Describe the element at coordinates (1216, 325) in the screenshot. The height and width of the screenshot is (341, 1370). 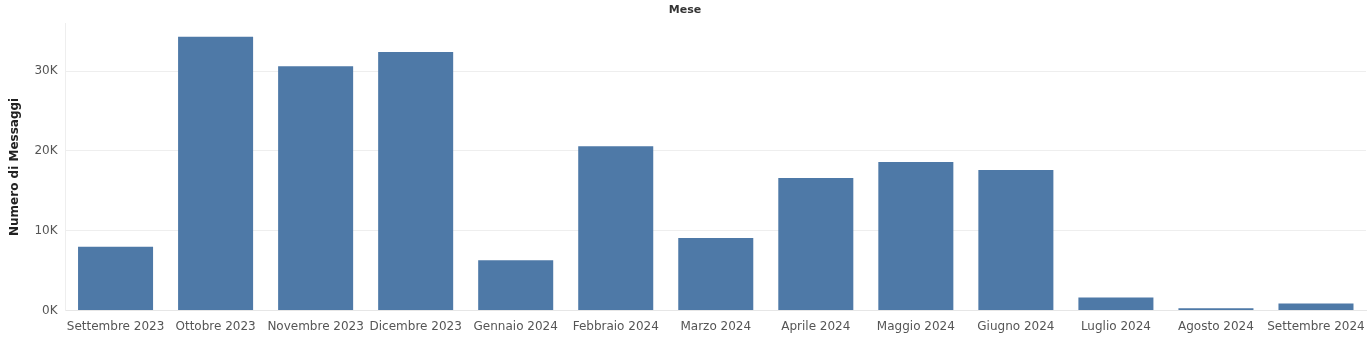
I see `x-tick-label: Agosto 2024` at that location.